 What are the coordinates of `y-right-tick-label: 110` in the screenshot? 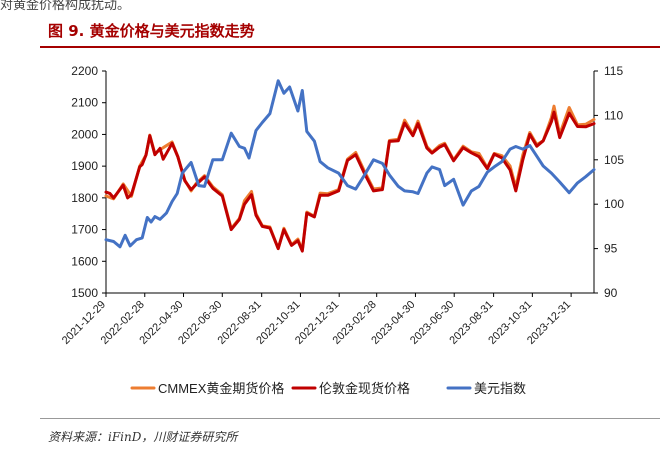 It's located at (613, 115).